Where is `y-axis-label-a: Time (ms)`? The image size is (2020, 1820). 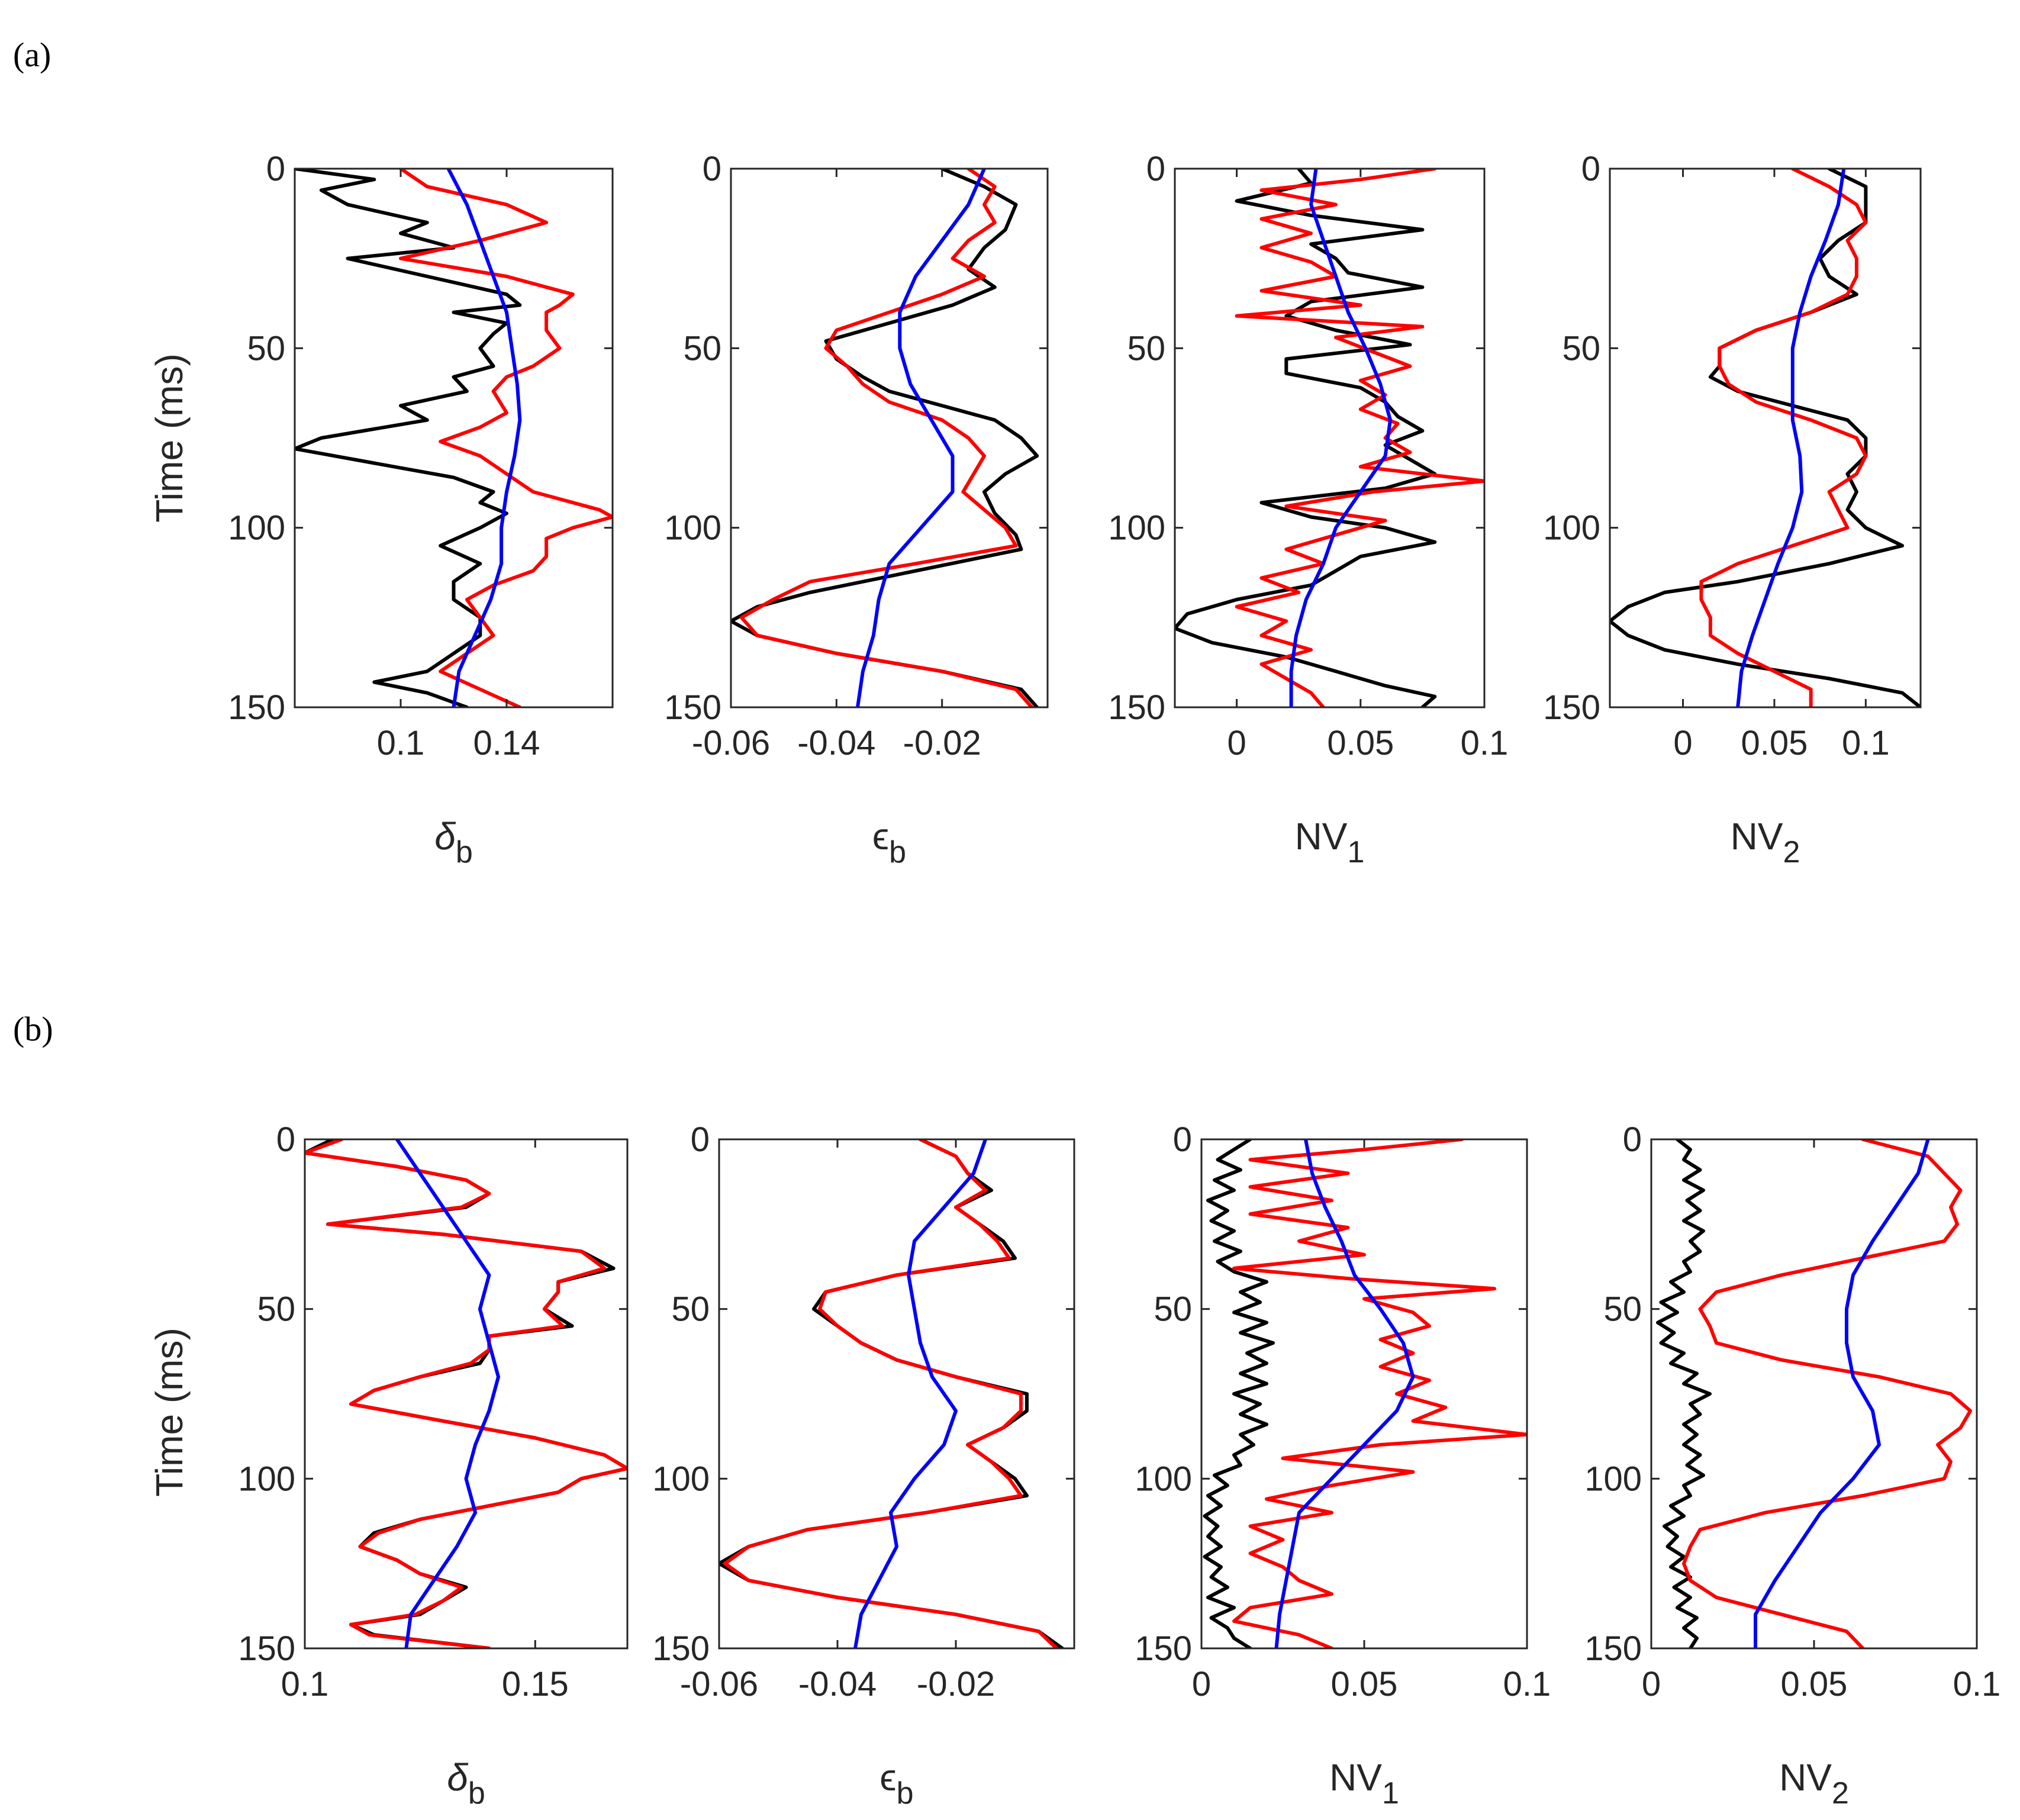
y-axis-label-a: Time (ms) is located at coordinates (169, 438).